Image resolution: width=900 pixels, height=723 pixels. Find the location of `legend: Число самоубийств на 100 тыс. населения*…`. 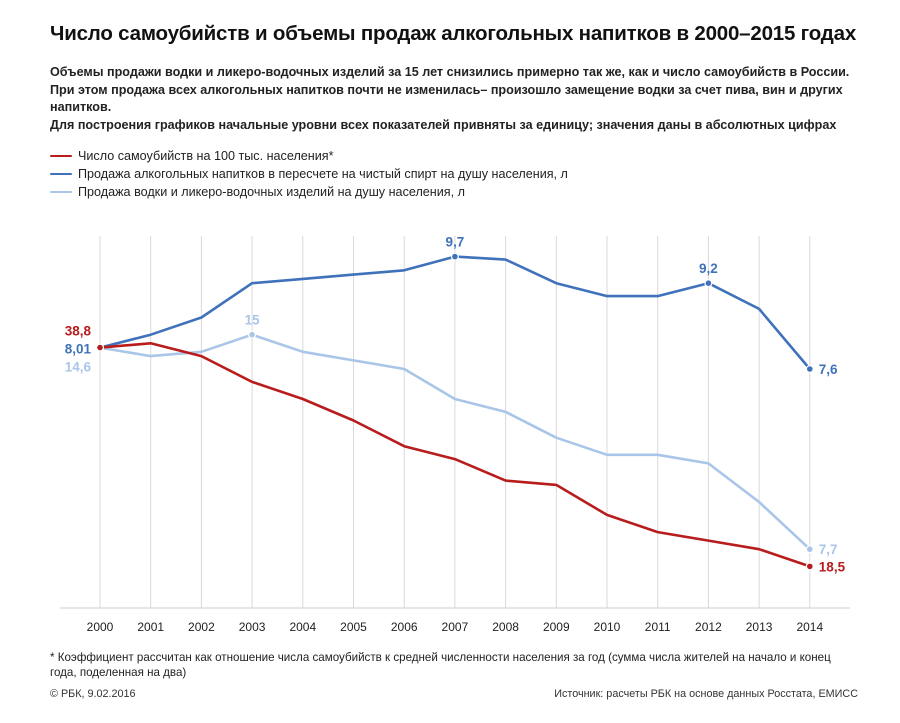

legend: Число самоубийств на 100 тыс. населения*… is located at coordinates (309, 174).